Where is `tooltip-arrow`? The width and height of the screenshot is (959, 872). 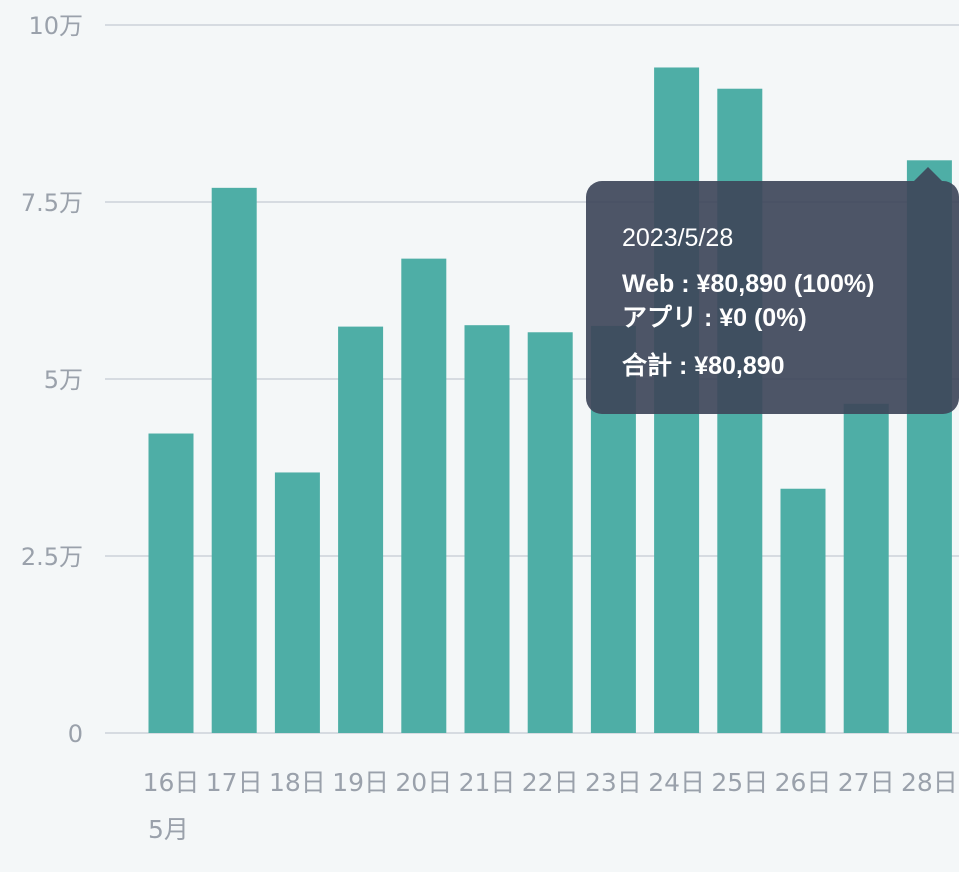 tooltip-arrow is located at coordinates (928, 174).